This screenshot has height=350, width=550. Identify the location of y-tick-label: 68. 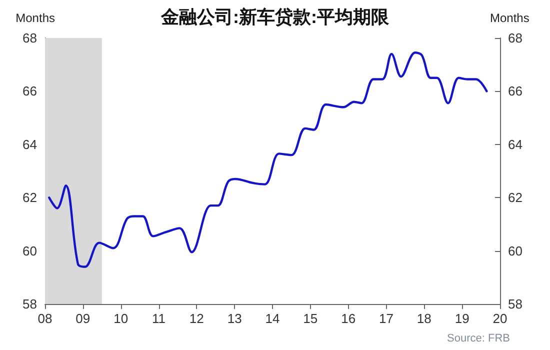
(29, 38).